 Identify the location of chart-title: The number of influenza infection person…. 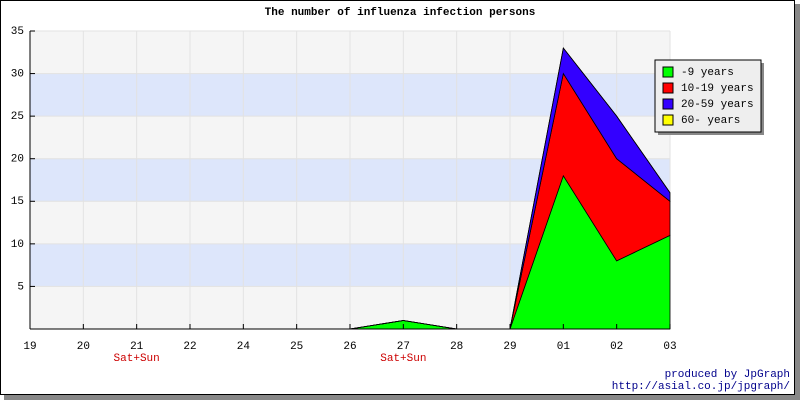
(400, 13).